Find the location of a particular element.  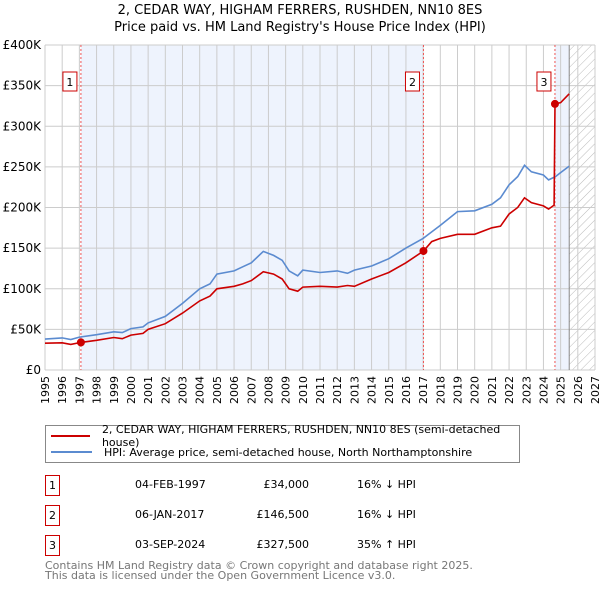

x-tick-label: 2009 is located at coordinates (286, 390).